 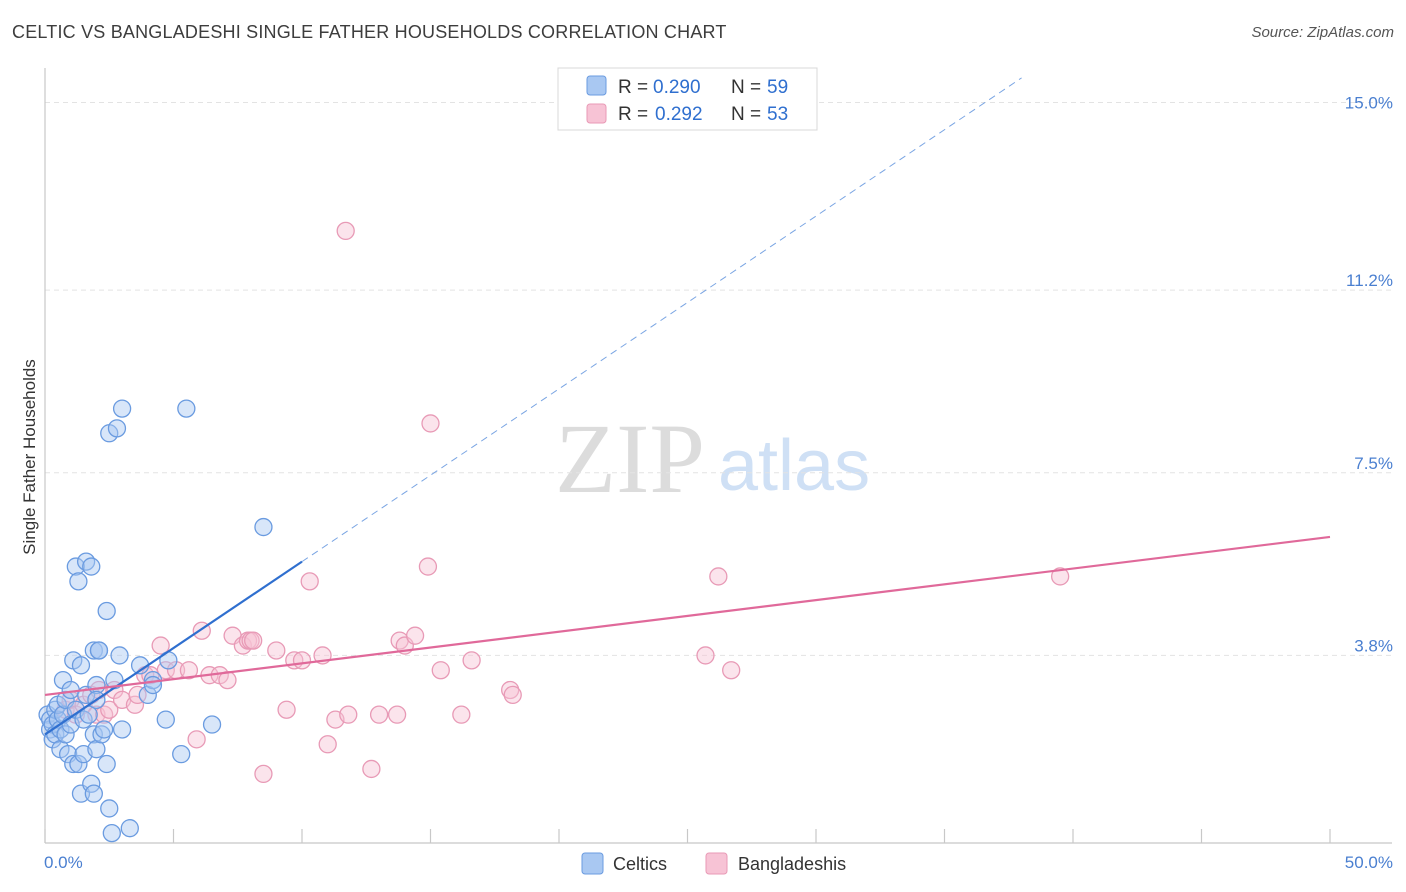 What do you see at coordinates (592, 863) in the screenshot?
I see `celtics-series-swatch` at bounding box center [592, 863].